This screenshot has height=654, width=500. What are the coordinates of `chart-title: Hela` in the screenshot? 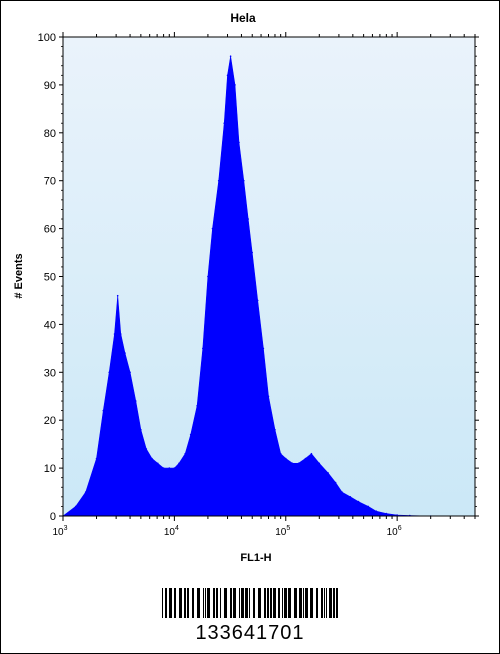 It's located at (243, 18).